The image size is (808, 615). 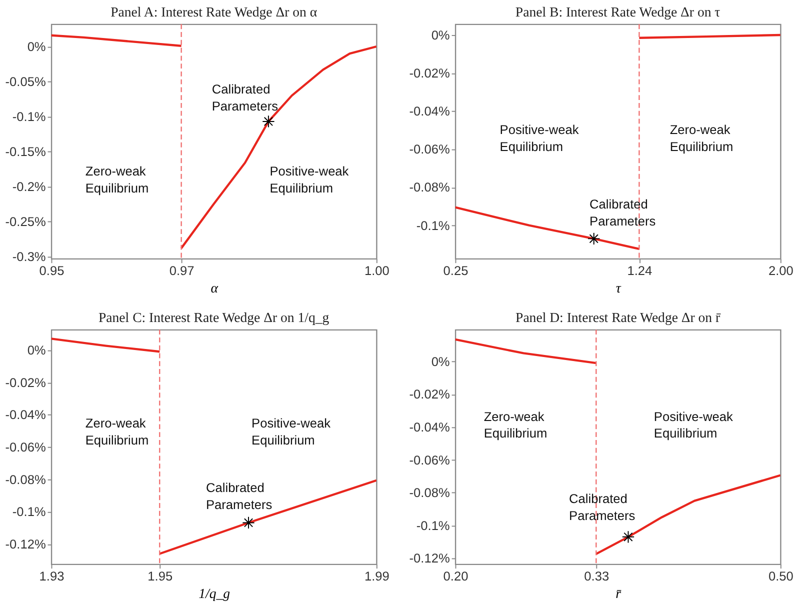 What do you see at coordinates (455, 576) in the screenshot?
I see `x-tick-label: 0.20` at bounding box center [455, 576].